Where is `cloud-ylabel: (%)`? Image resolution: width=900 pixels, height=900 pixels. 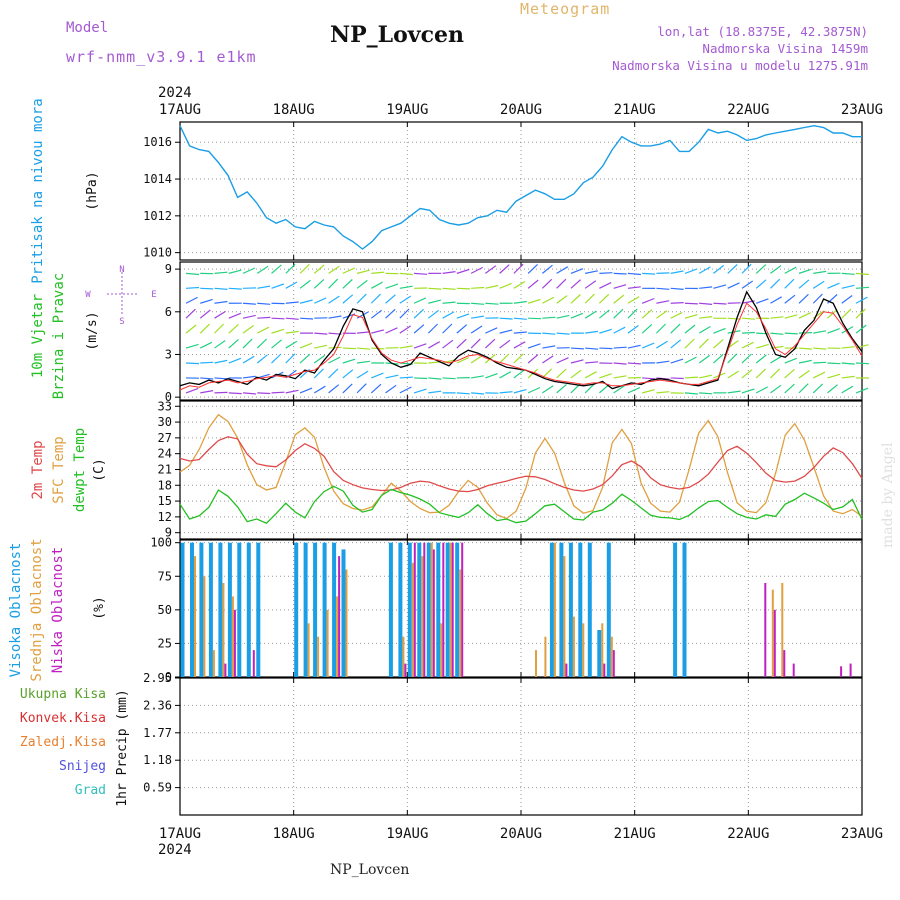
cloud-ylabel: (%) is located at coordinates (99, 607).